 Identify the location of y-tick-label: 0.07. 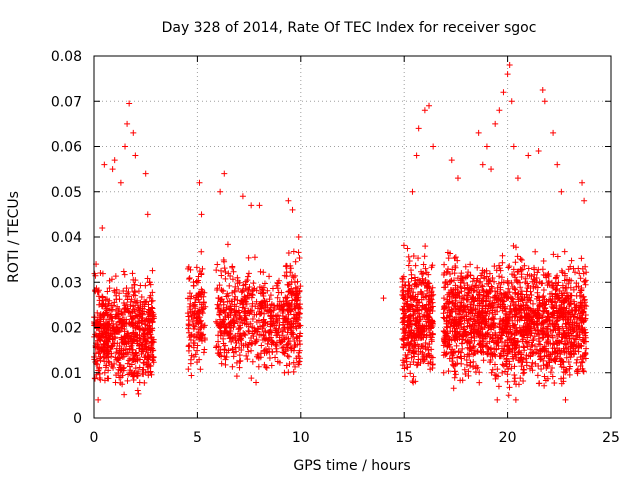
(66, 102).